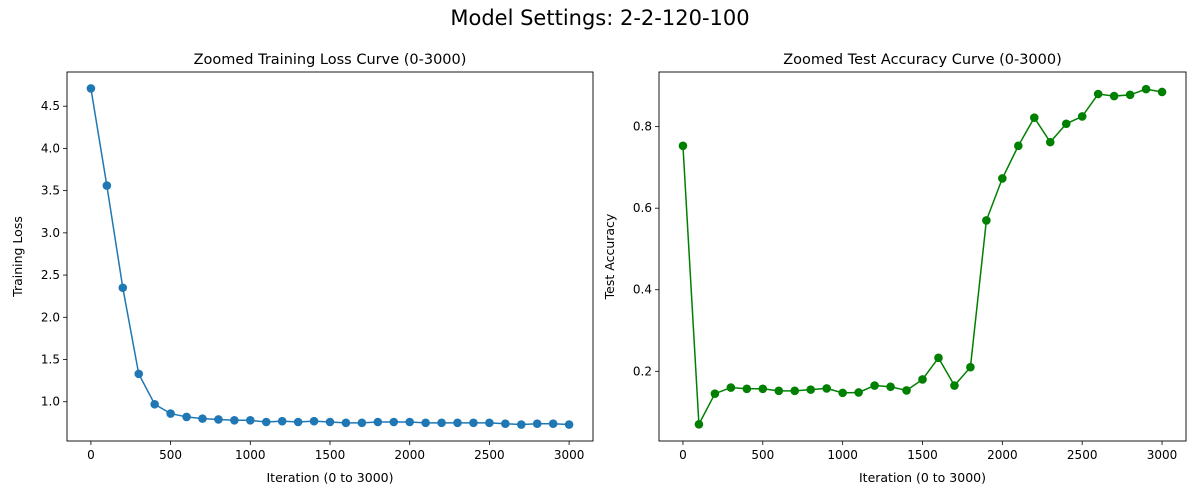 The width and height of the screenshot is (1200, 500). What do you see at coordinates (50, 148) in the screenshot?
I see `loss-y-tick-label: 4.0` at bounding box center [50, 148].